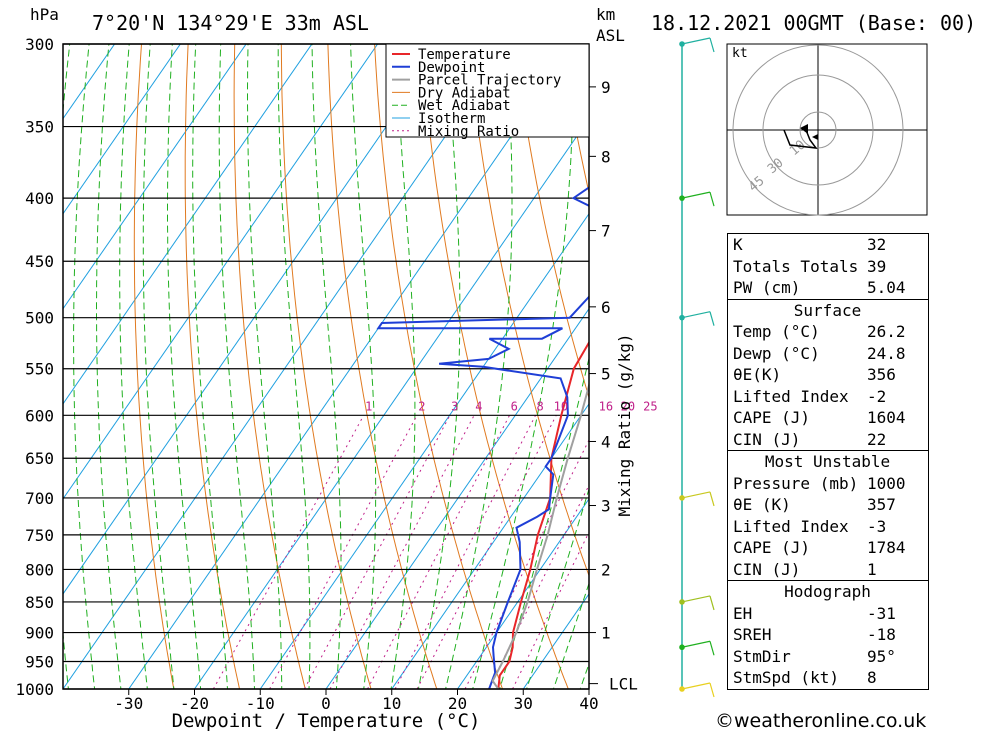 Image resolution: width=1000 pixels, height=733 pixels. I want to click on hpa-label: hPa, so click(44, 14).